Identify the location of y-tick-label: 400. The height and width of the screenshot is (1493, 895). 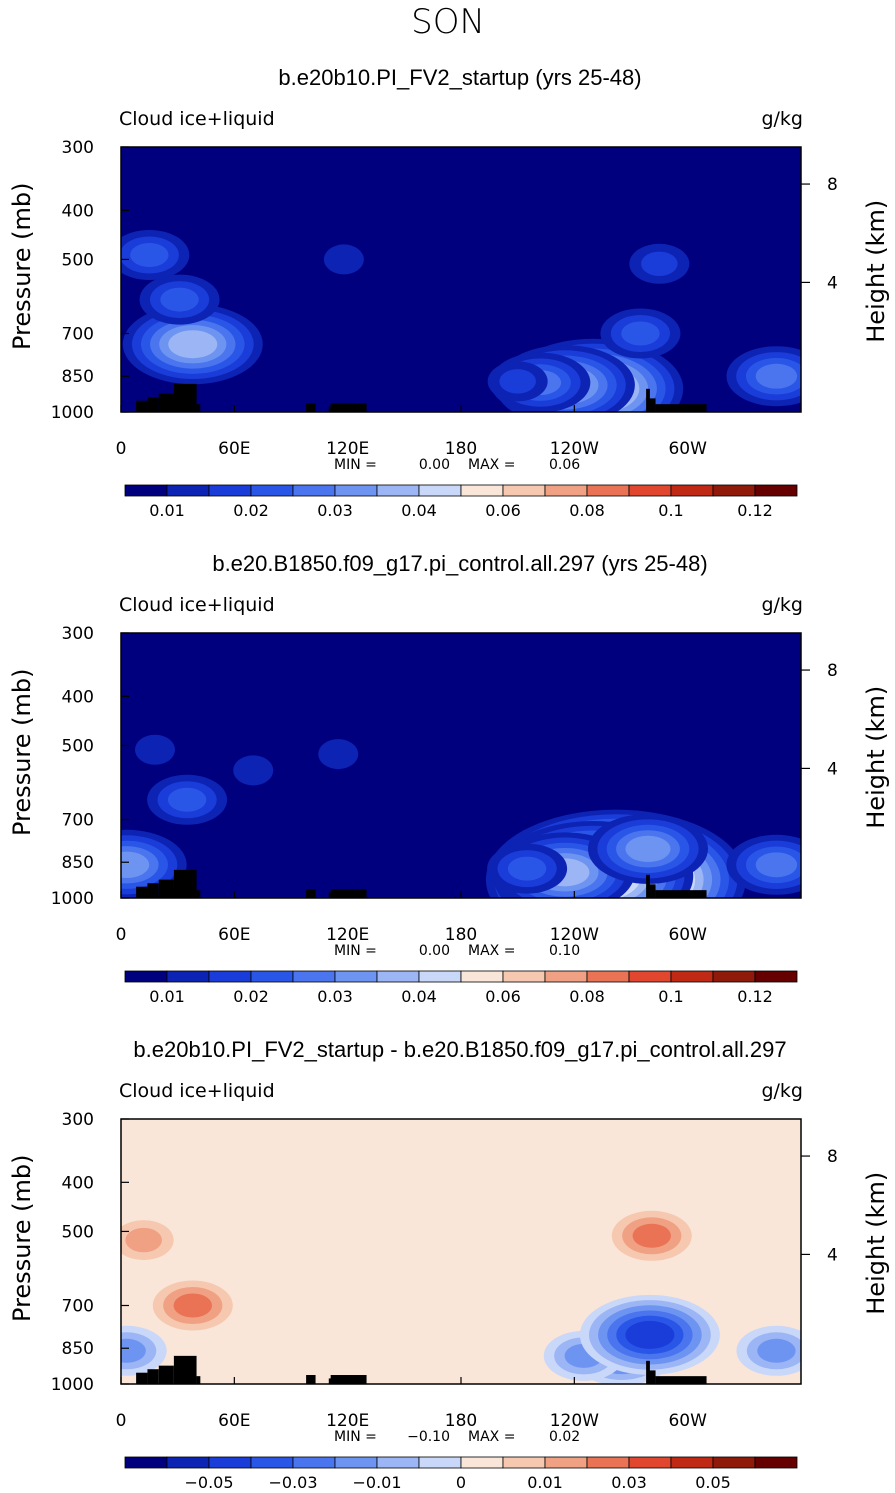
(78, 1183).